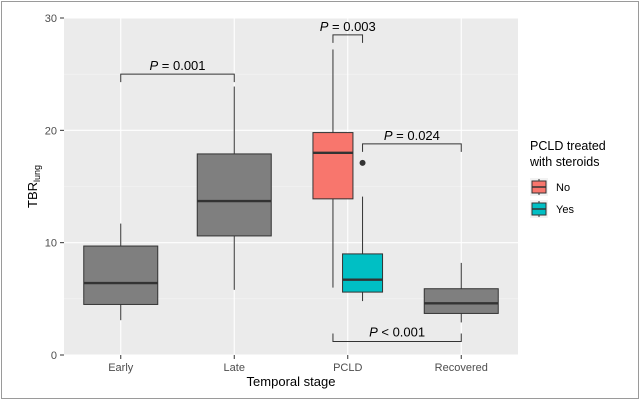 The height and width of the screenshot is (400, 640). Describe the element at coordinates (121, 368) in the screenshot. I see `x-tick-label: Early` at that location.